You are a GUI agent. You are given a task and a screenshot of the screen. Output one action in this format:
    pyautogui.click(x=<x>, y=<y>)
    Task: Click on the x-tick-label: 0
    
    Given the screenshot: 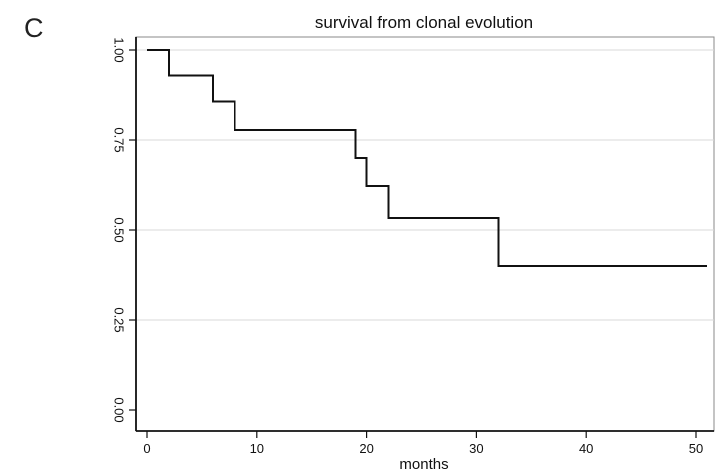 What is the action you would take?
    pyautogui.click(x=146, y=448)
    